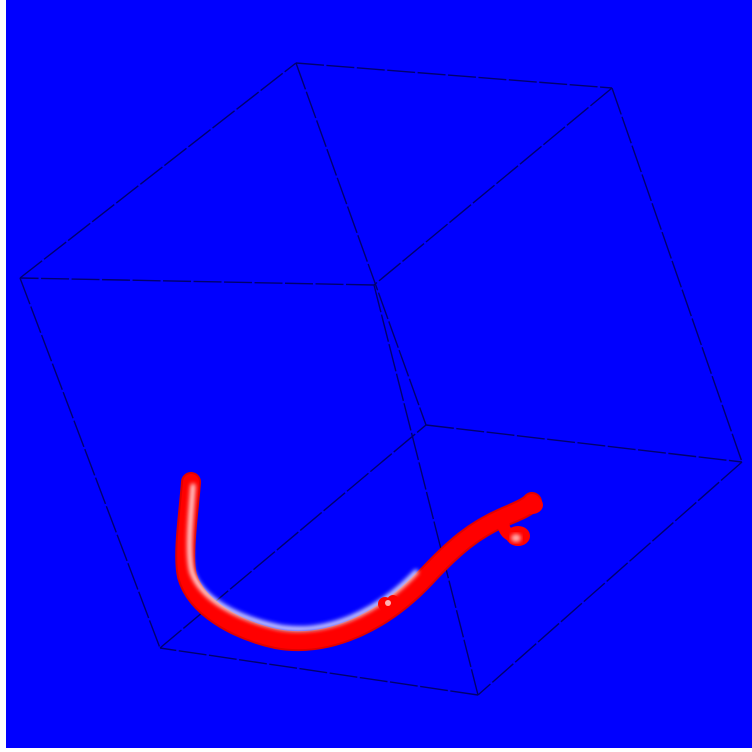 The width and height of the screenshot is (752, 752). What do you see at coordinates (516, 538) in the screenshot?
I see `tube-end-highlight` at bounding box center [516, 538].